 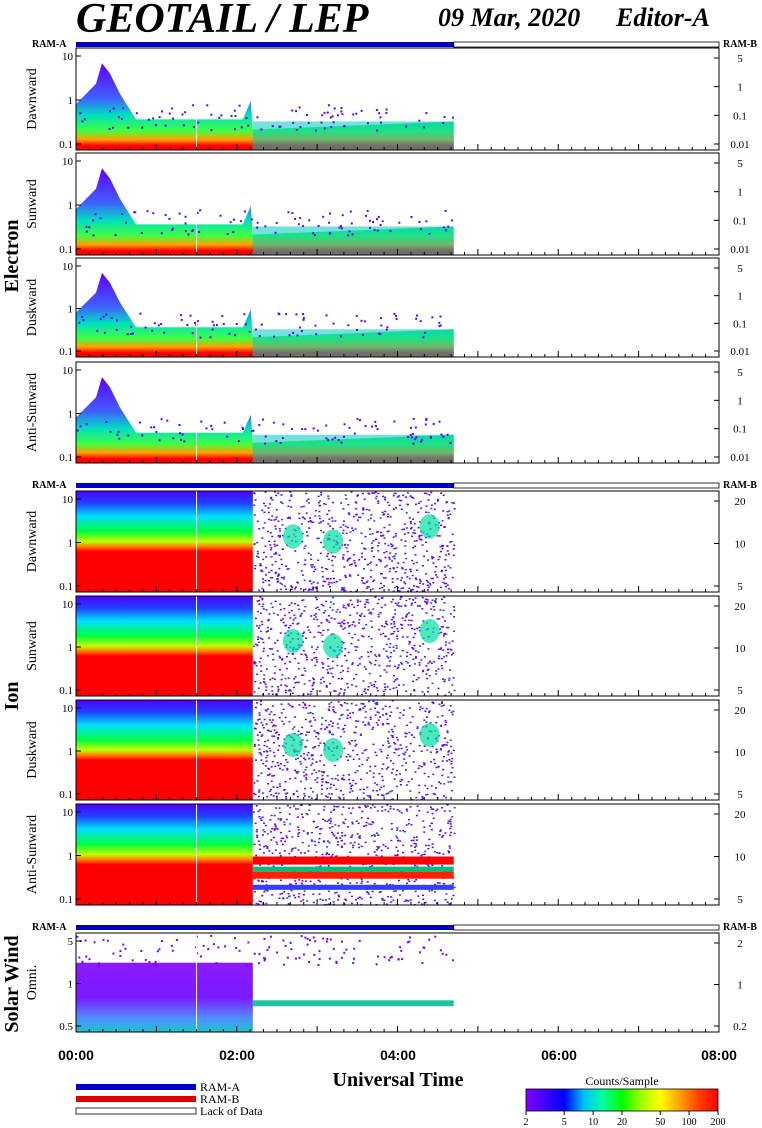 What do you see at coordinates (49, 927) in the screenshot?
I see `ram-a-label-solar-wind: RAM-A` at bounding box center [49, 927].